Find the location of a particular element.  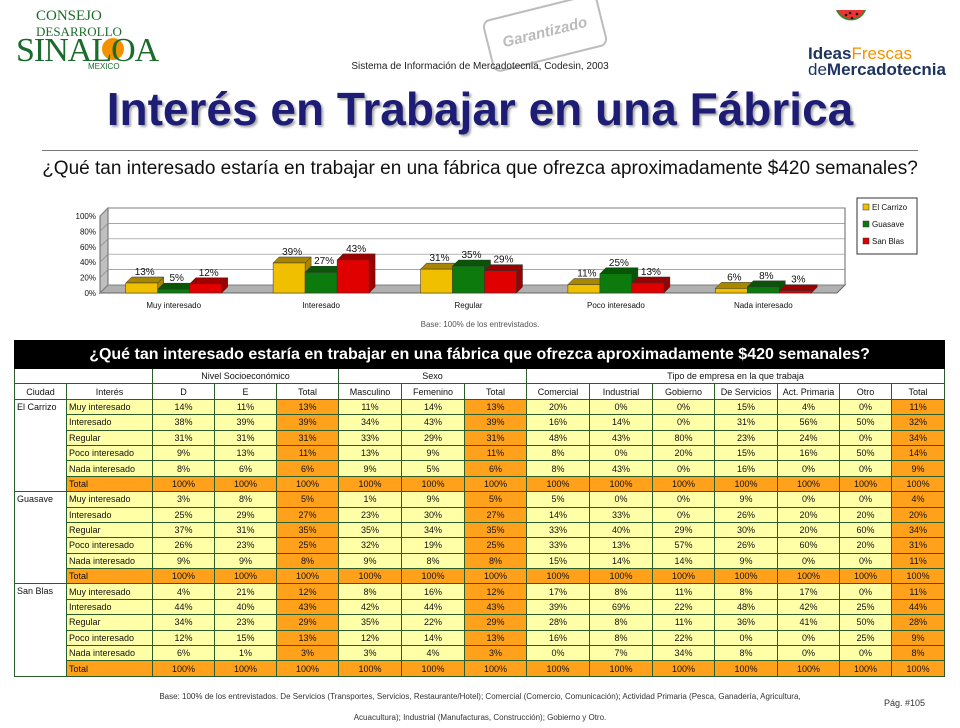

value-cell: 11% is located at coordinates (918, 591).